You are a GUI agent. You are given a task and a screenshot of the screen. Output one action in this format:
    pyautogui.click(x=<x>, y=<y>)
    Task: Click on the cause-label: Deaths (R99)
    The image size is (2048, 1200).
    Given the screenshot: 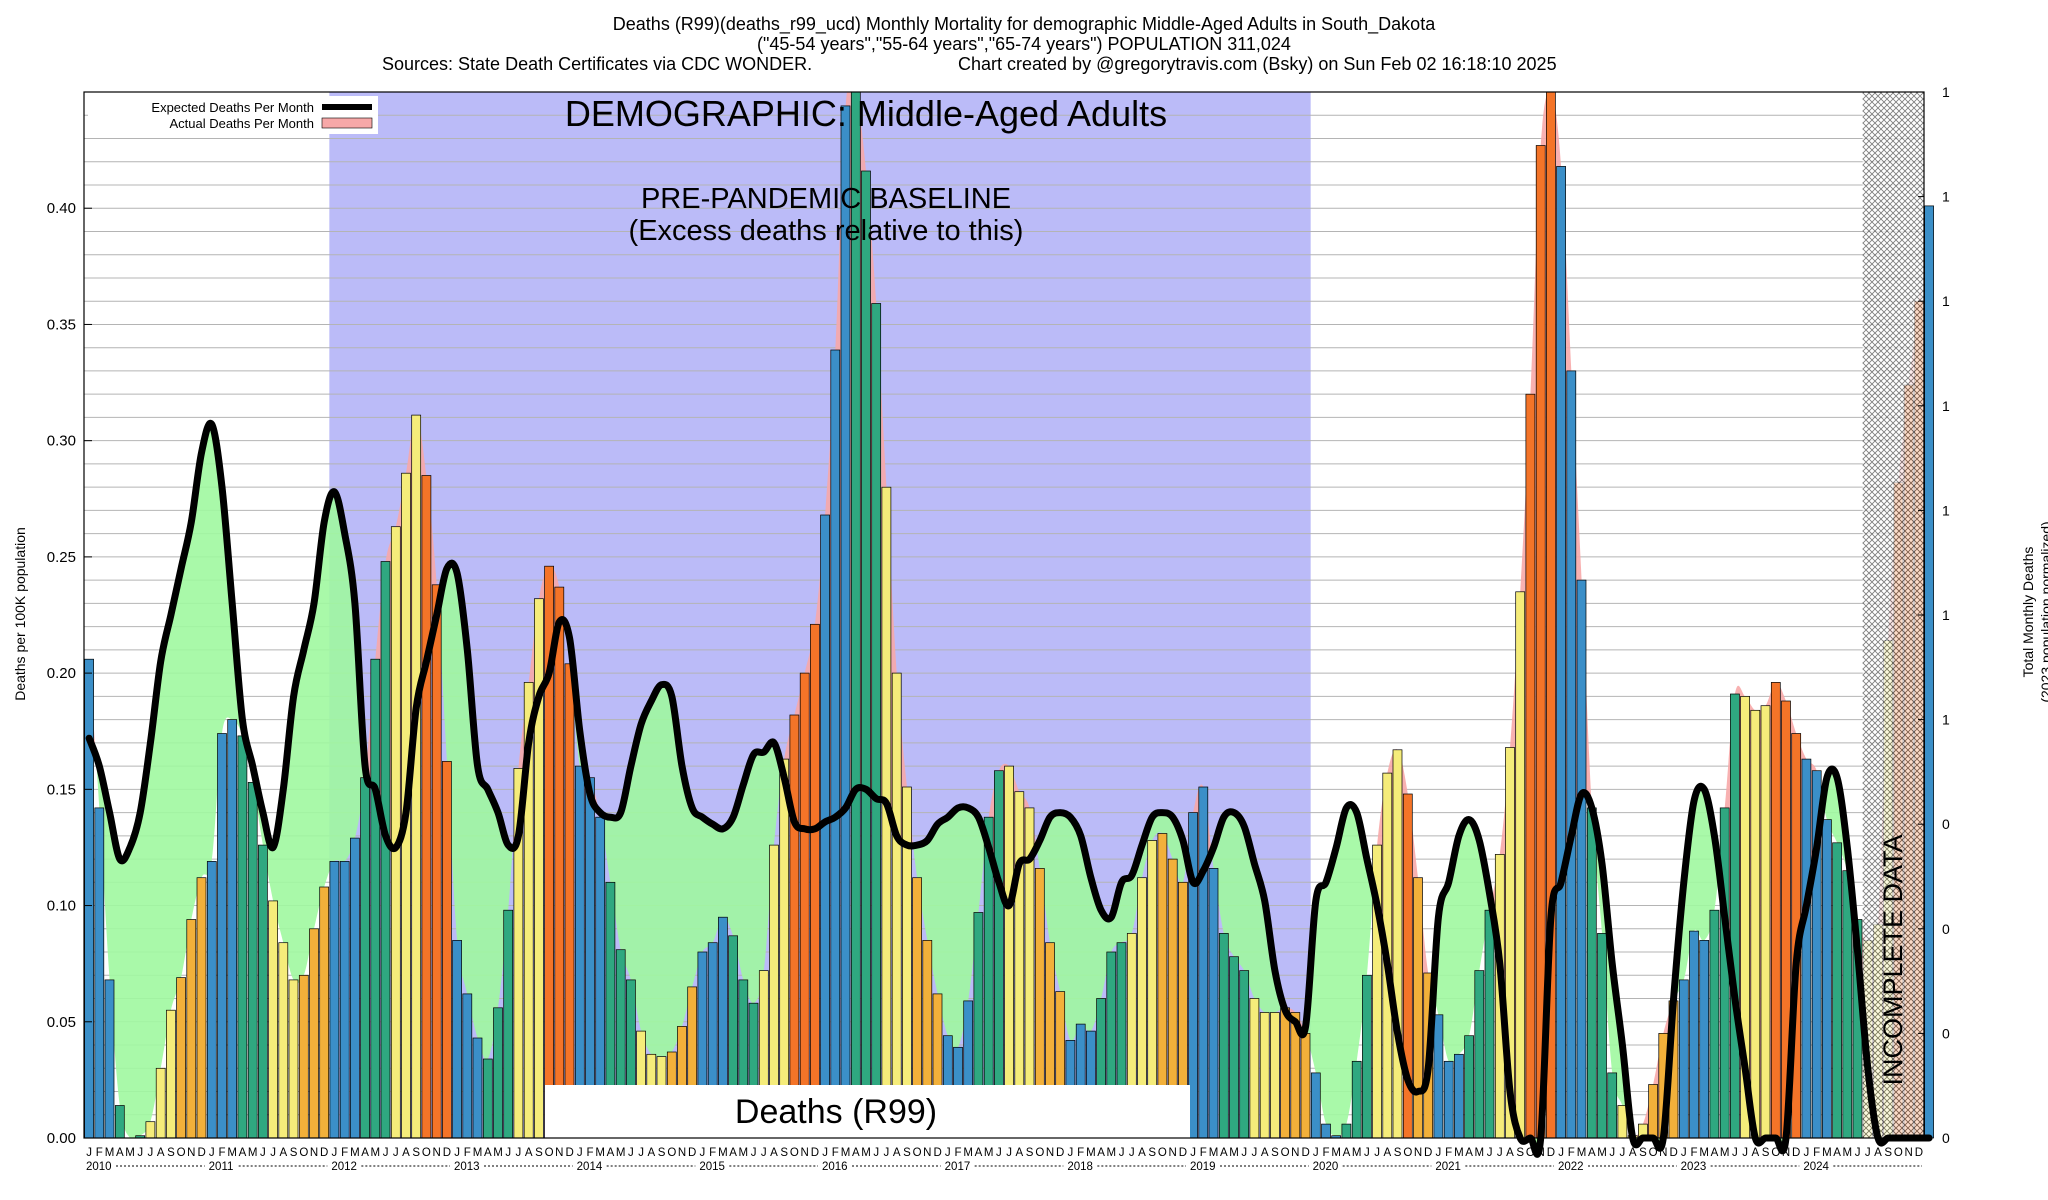 What is the action you would take?
    pyautogui.click(x=836, y=1112)
    